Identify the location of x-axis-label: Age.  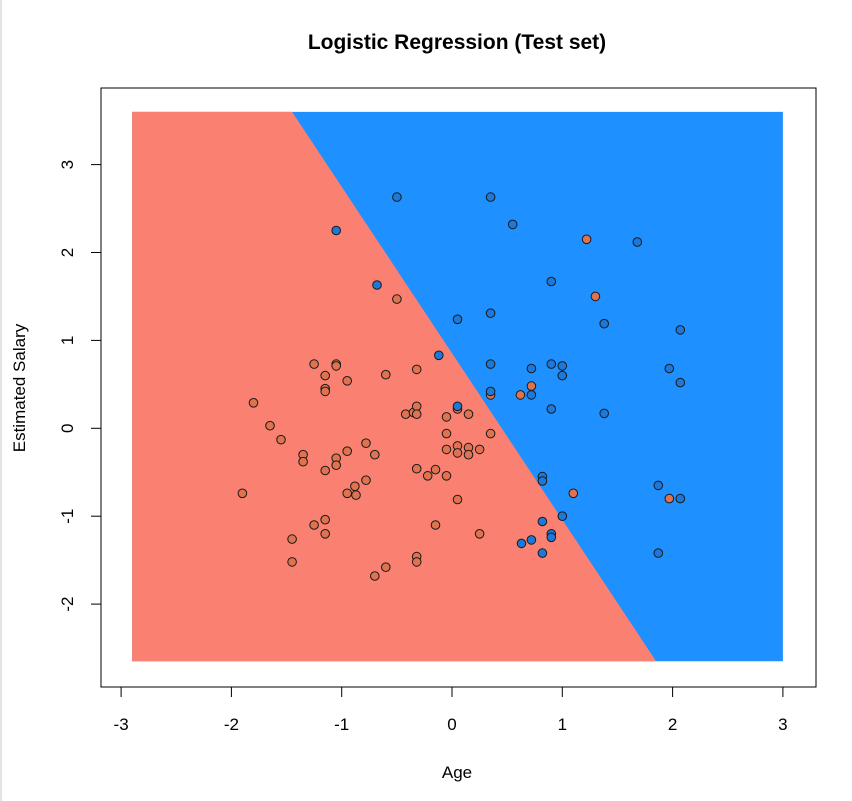
(457, 772).